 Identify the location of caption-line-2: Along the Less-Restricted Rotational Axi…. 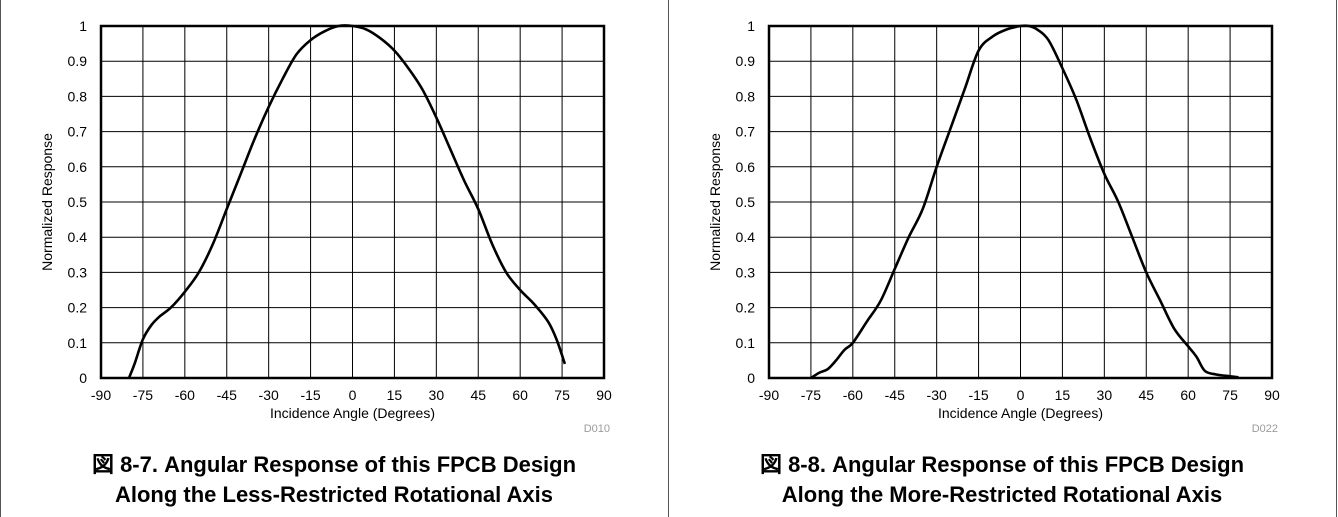
(334, 494).